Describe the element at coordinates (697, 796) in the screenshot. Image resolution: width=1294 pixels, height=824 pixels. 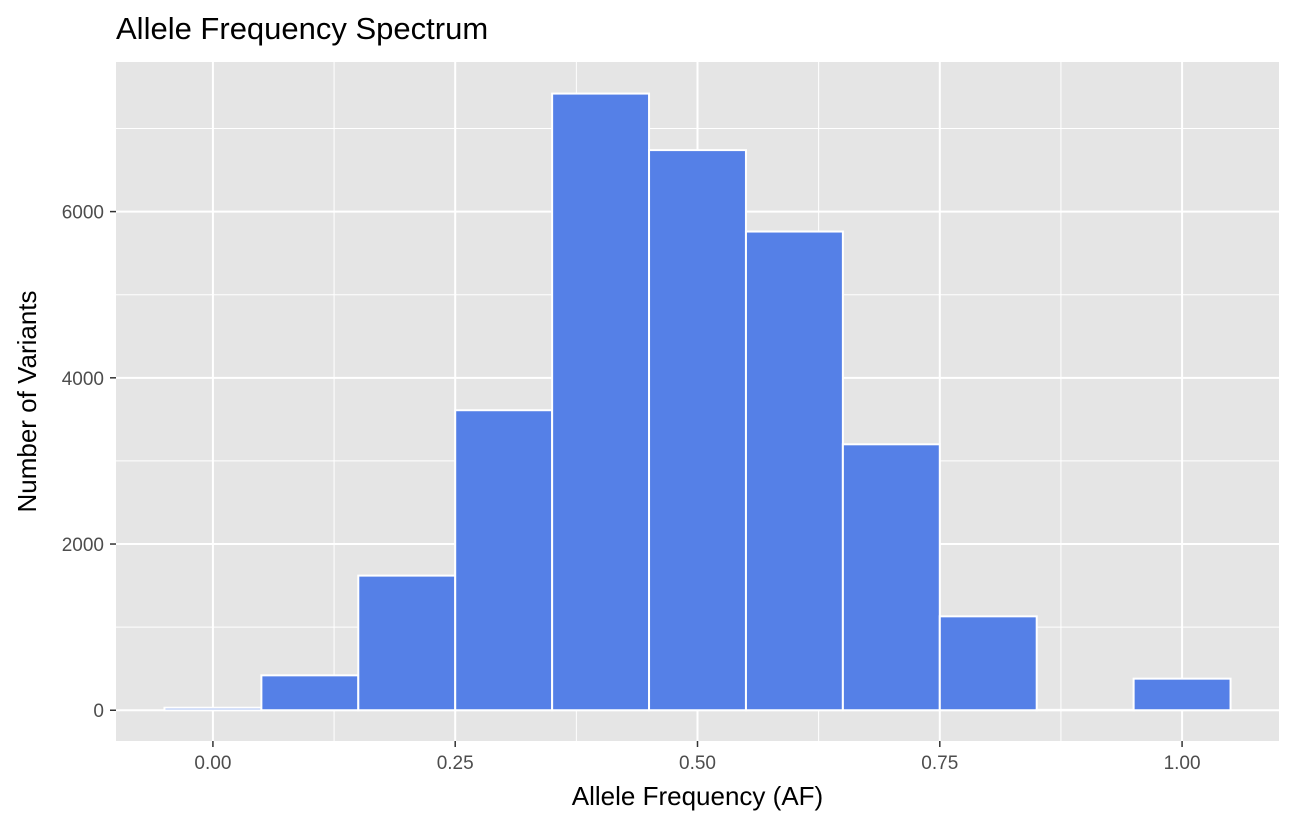
I see `x-axis-title: Allele Frequency (AF)` at that location.